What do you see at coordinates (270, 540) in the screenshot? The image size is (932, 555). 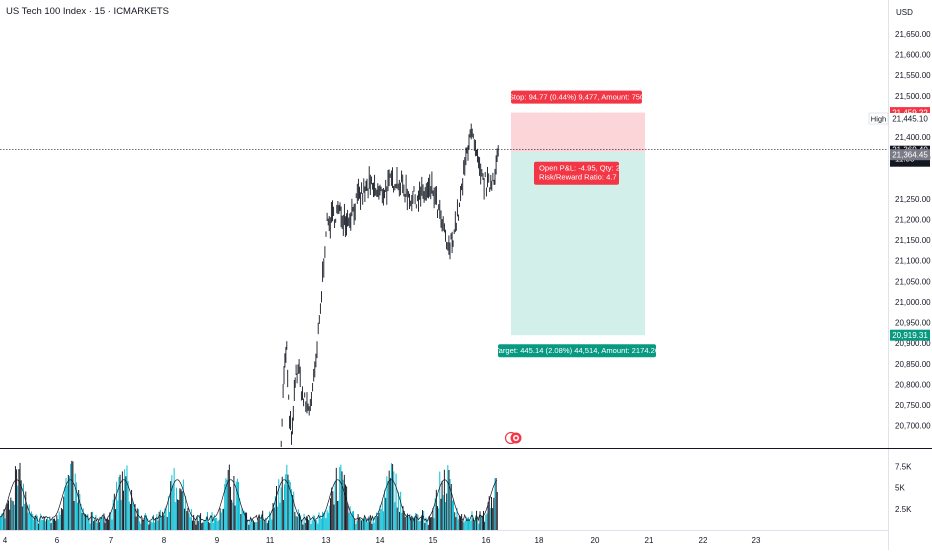 I see `time-tick-label: 11` at bounding box center [270, 540].